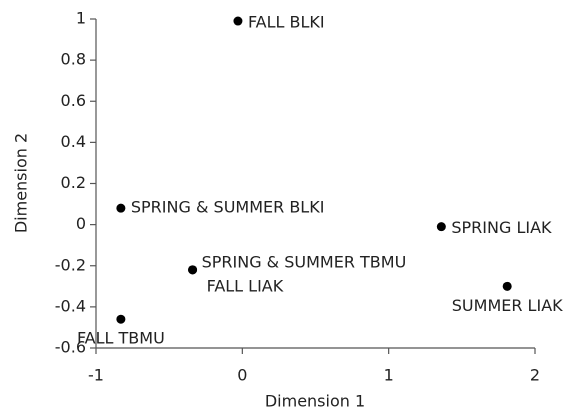  What do you see at coordinates (96, 375) in the screenshot?
I see `x-tick-label: -1` at bounding box center [96, 375].